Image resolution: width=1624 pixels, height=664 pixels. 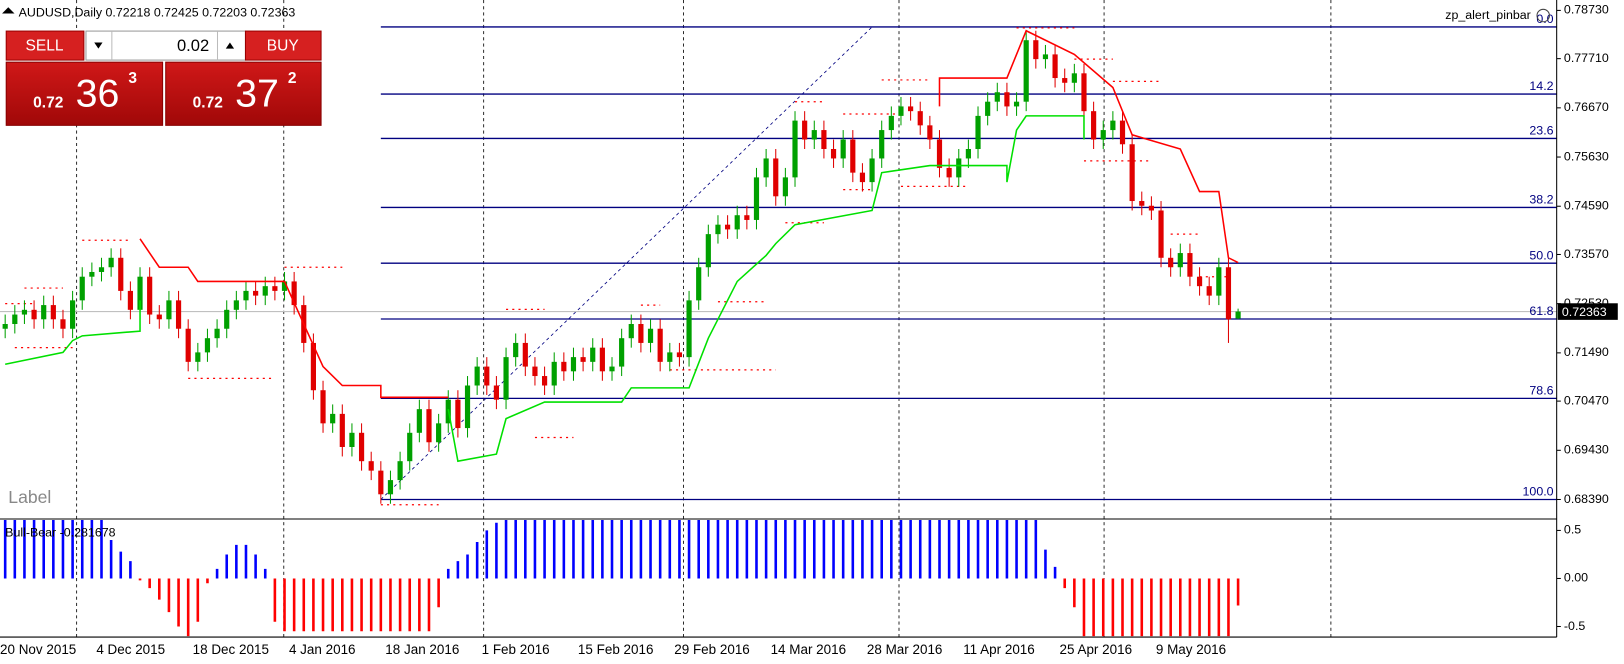 I want to click on fib-label: 38.2, so click(x=1541, y=199).